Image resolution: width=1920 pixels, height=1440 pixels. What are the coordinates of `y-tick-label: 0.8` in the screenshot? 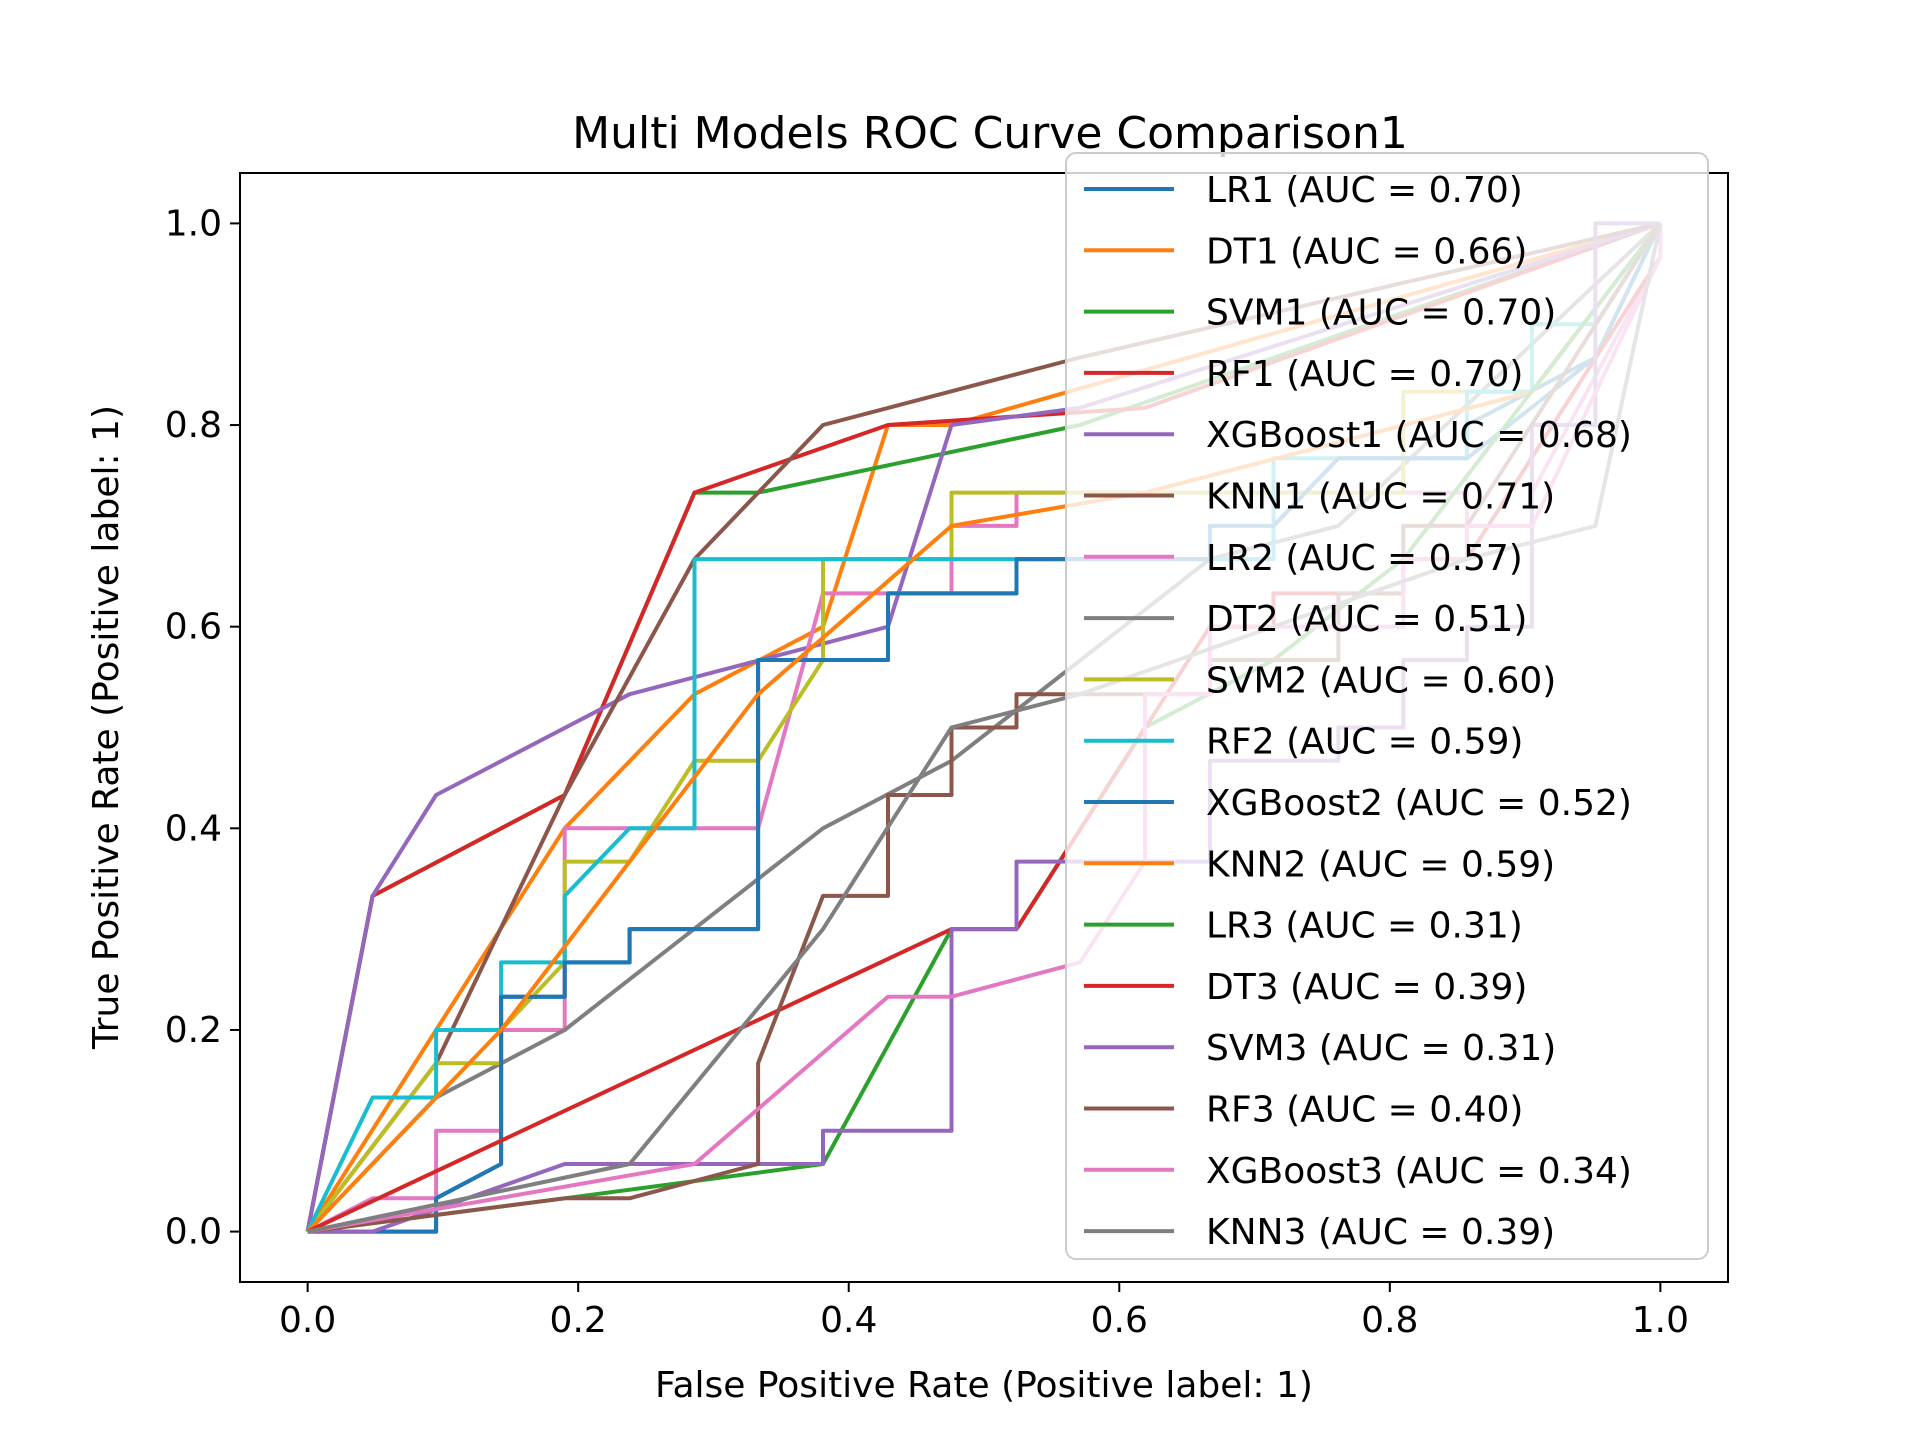 It's located at (193, 425).